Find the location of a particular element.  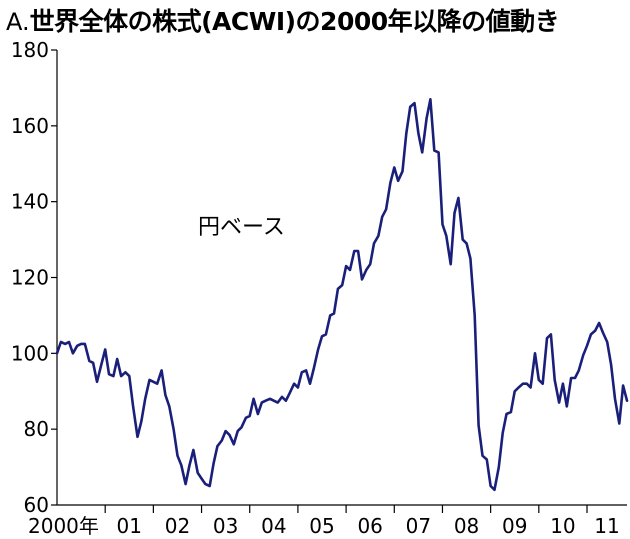

y-tick-label: 160 is located at coordinates (30, 126).